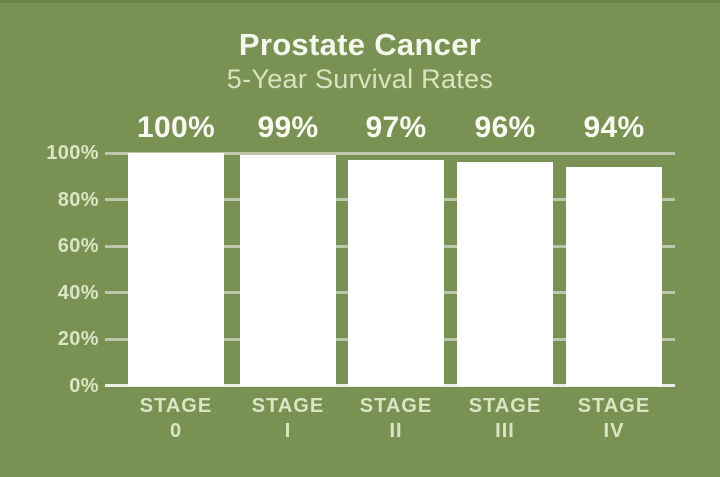  What do you see at coordinates (78, 246) in the screenshot?
I see `y-axis-tick-label-60: 60%` at bounding box center [78, 246].